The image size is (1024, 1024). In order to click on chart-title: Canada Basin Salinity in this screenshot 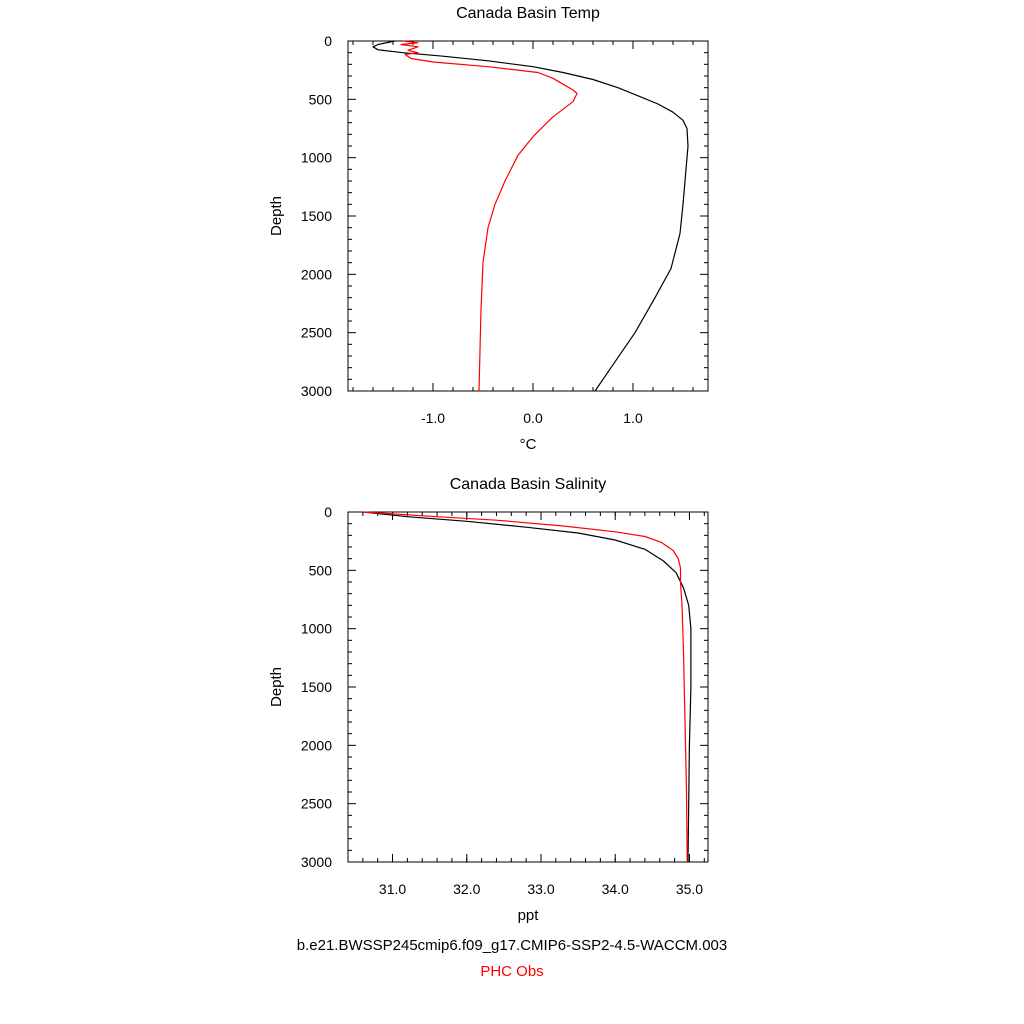, I will do `click(528, 484)`.